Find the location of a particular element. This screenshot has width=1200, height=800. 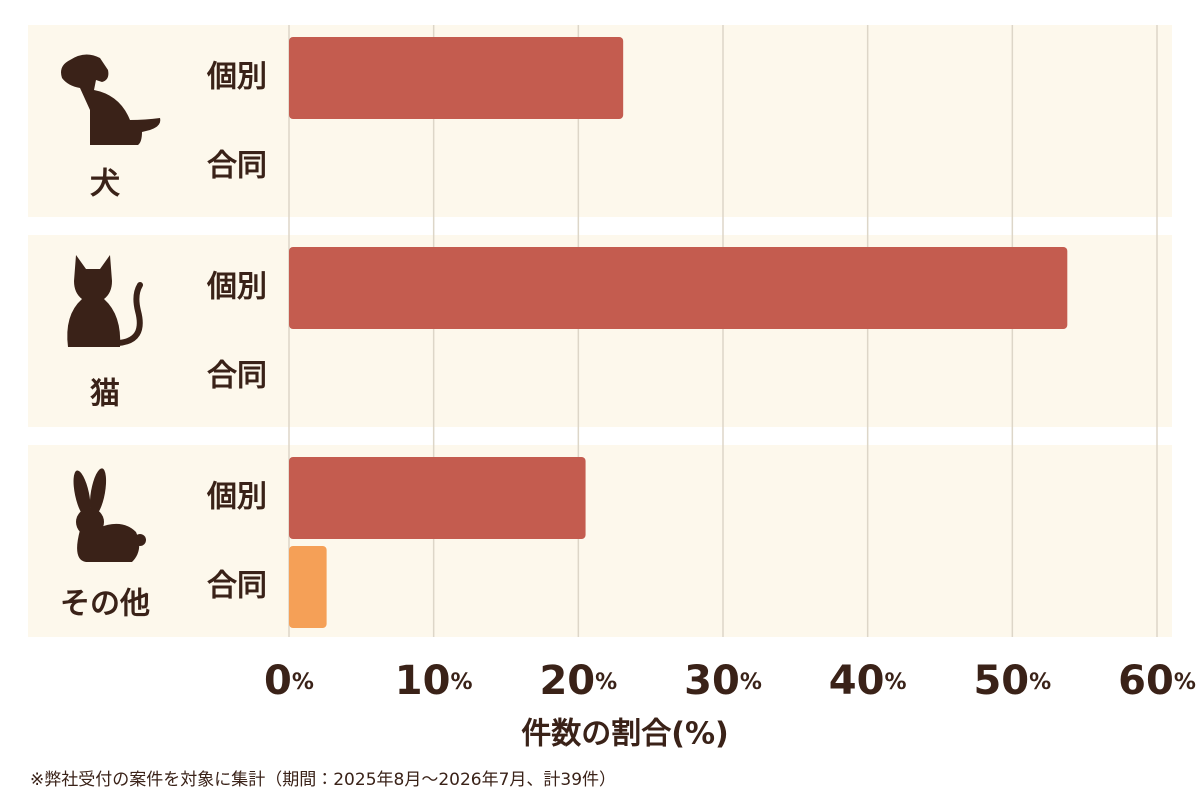

x-tick-label: 50% is located at coordinates (1012, 681).